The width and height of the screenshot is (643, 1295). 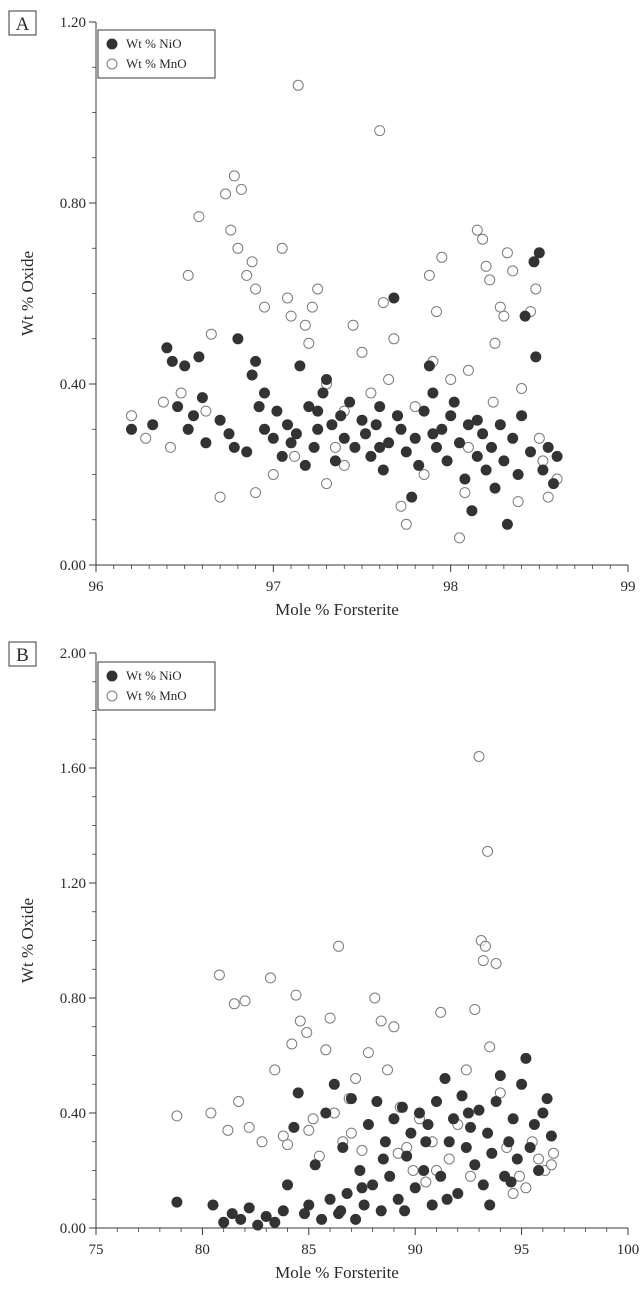 I want to click on legend-entry-label: Wt % NiO, so click(x=154, y=43).